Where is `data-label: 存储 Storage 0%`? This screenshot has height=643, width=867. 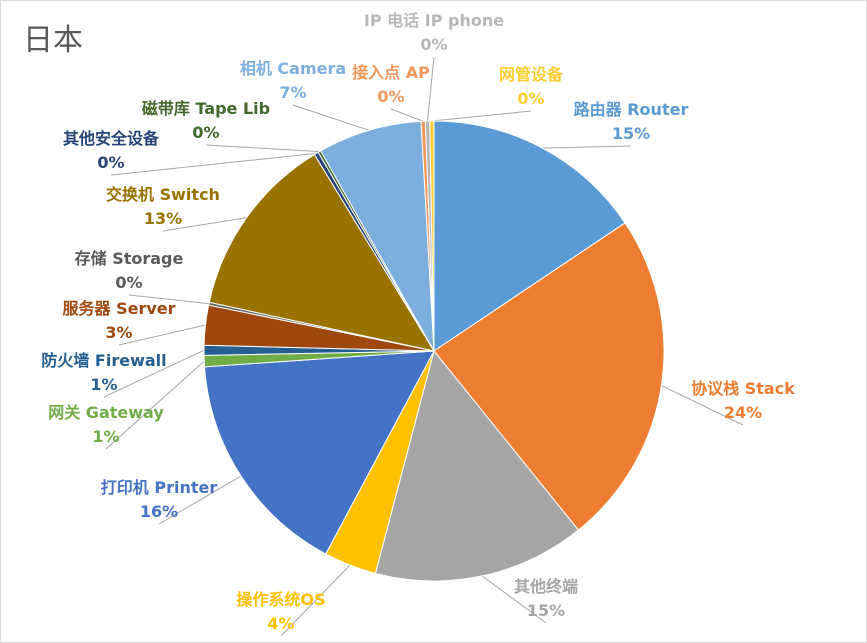 data-label: 存储 Storage 0% is located at coordinates (129, 271).